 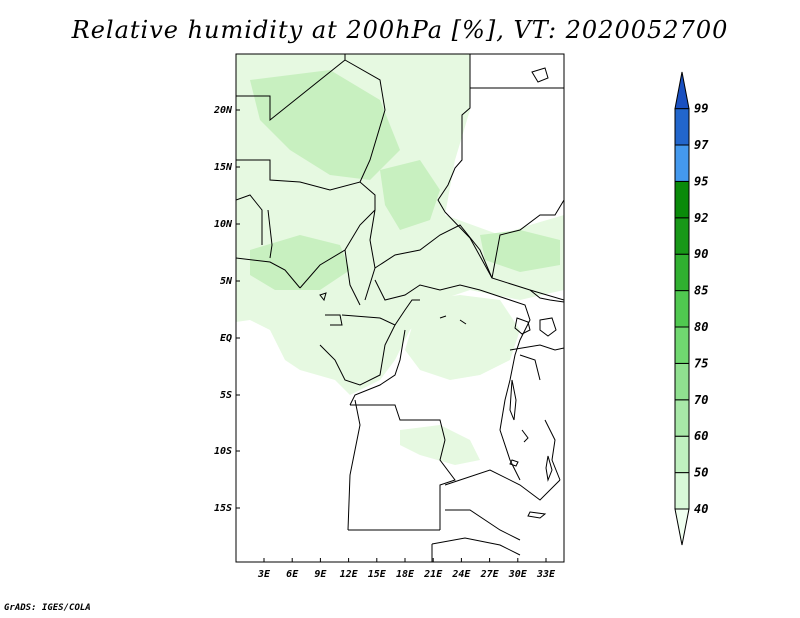 I want to click on lat-tick-label: 10N, so click(x=223, y=224).